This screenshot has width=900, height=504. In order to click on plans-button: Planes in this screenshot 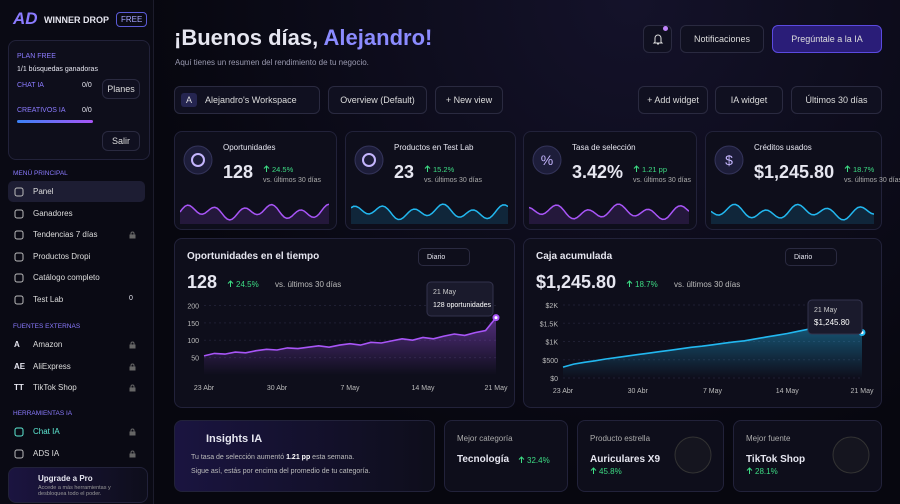, I will do `click(121, 89)`.